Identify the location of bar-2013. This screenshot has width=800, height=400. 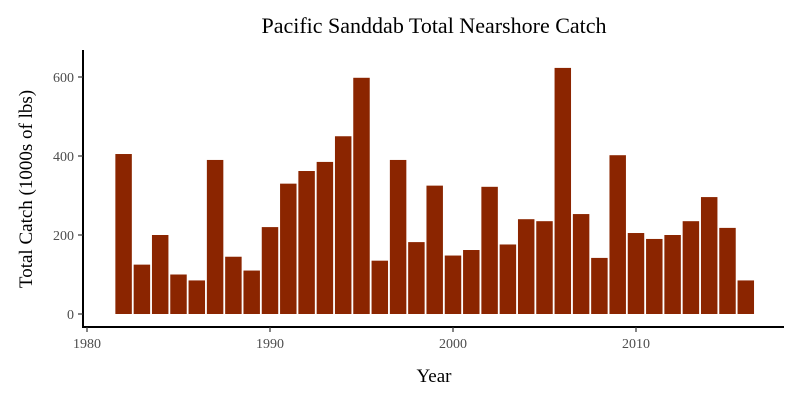
(691, 267).